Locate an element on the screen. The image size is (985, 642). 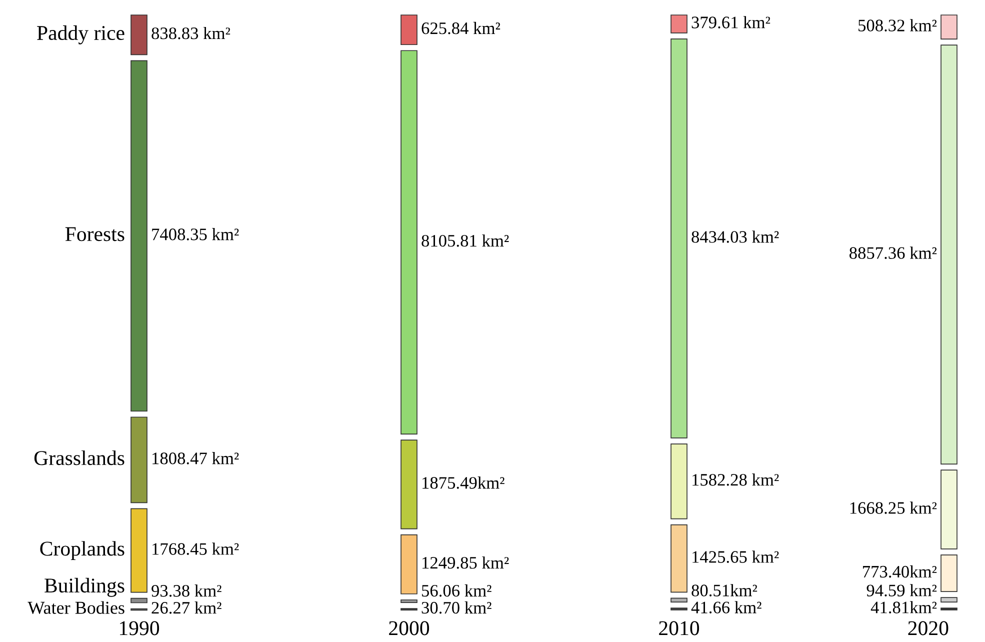
data-label: 379.61 km² is located at coordinates (731, 22).